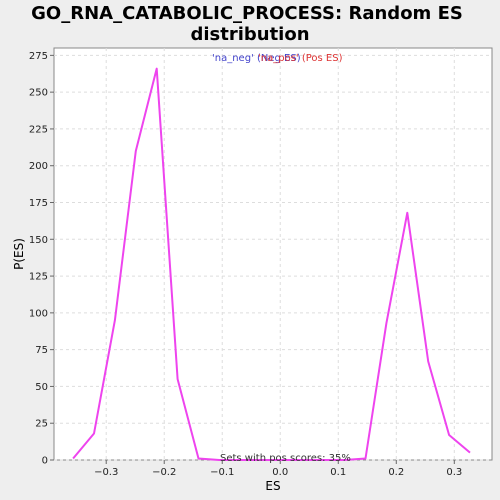 Image resolution: width=500 pixels, height=500 pixels. Describe the element at coordinates (41, 350) in the screenshot. I see `y-tick-label: 75` at that location.